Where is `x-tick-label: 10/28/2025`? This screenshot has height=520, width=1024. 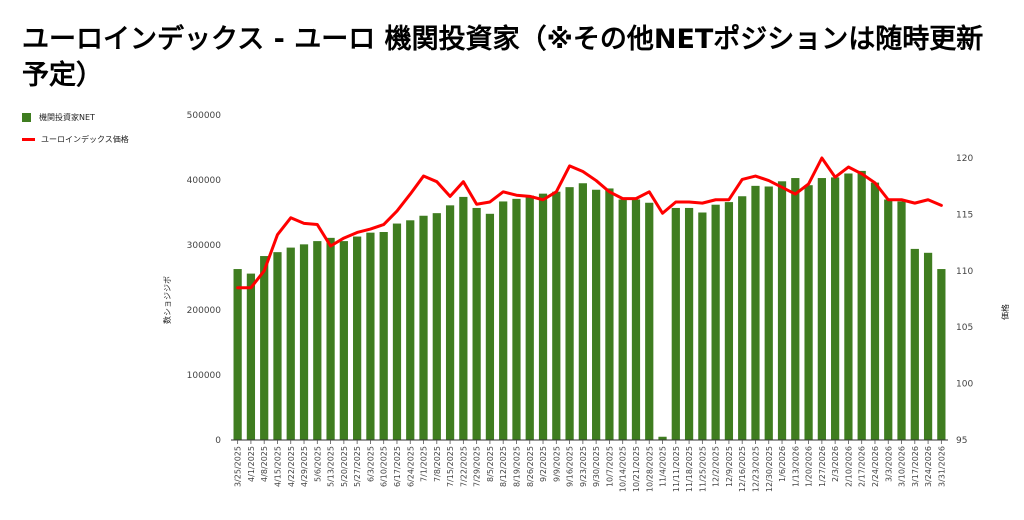
x-tick-label: 10/28/2025 is located at coordinates (649, 469).